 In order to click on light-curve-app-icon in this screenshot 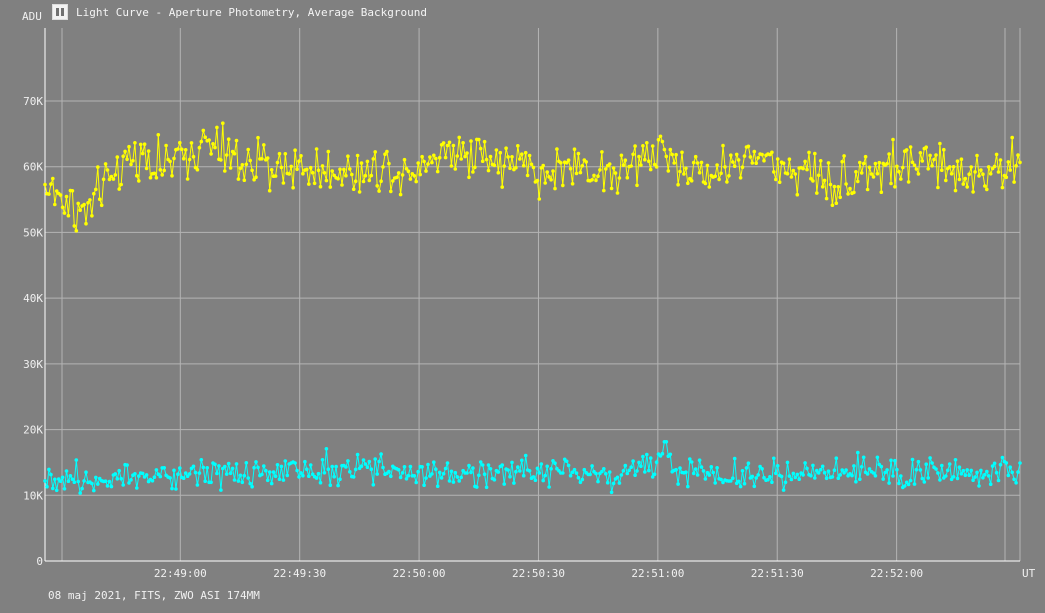, I will do `click(60, 12)`.